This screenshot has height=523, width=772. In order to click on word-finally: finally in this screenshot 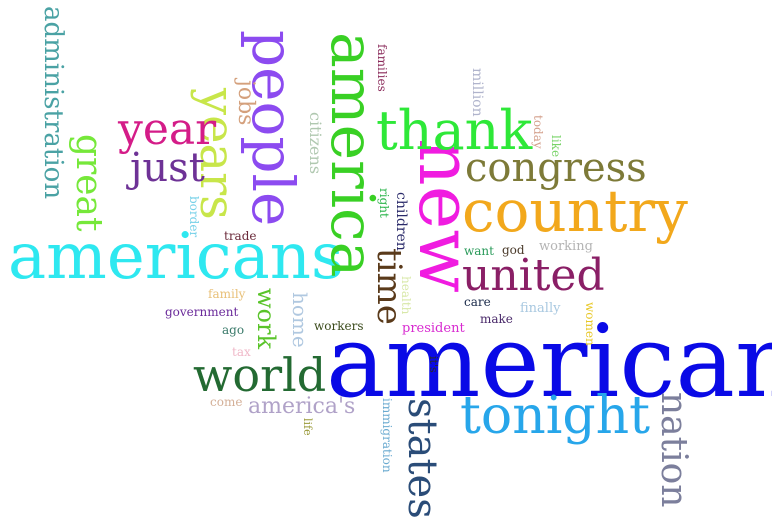, I will do `click(540, 308)`.